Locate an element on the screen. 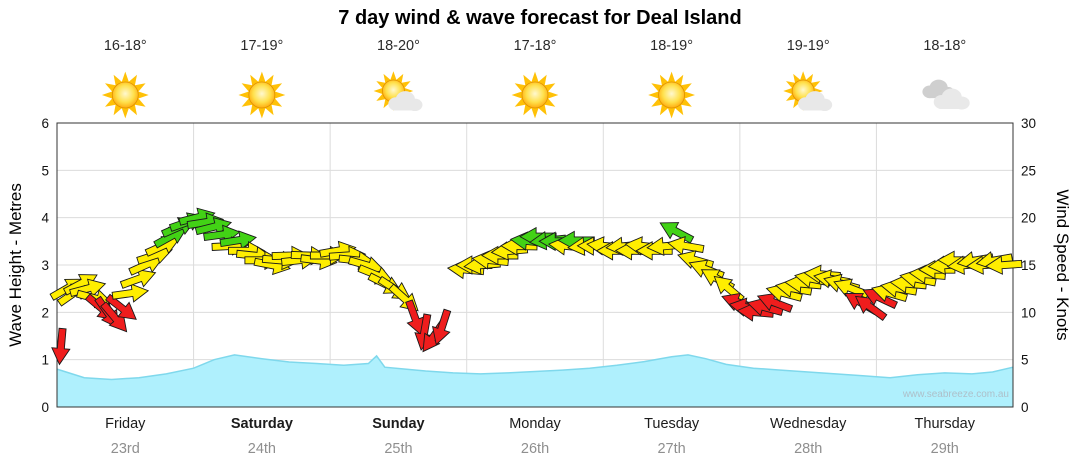 The image size is (1080, 475). wind-axis-tick: 5 is located at coordinates (1025, 360).